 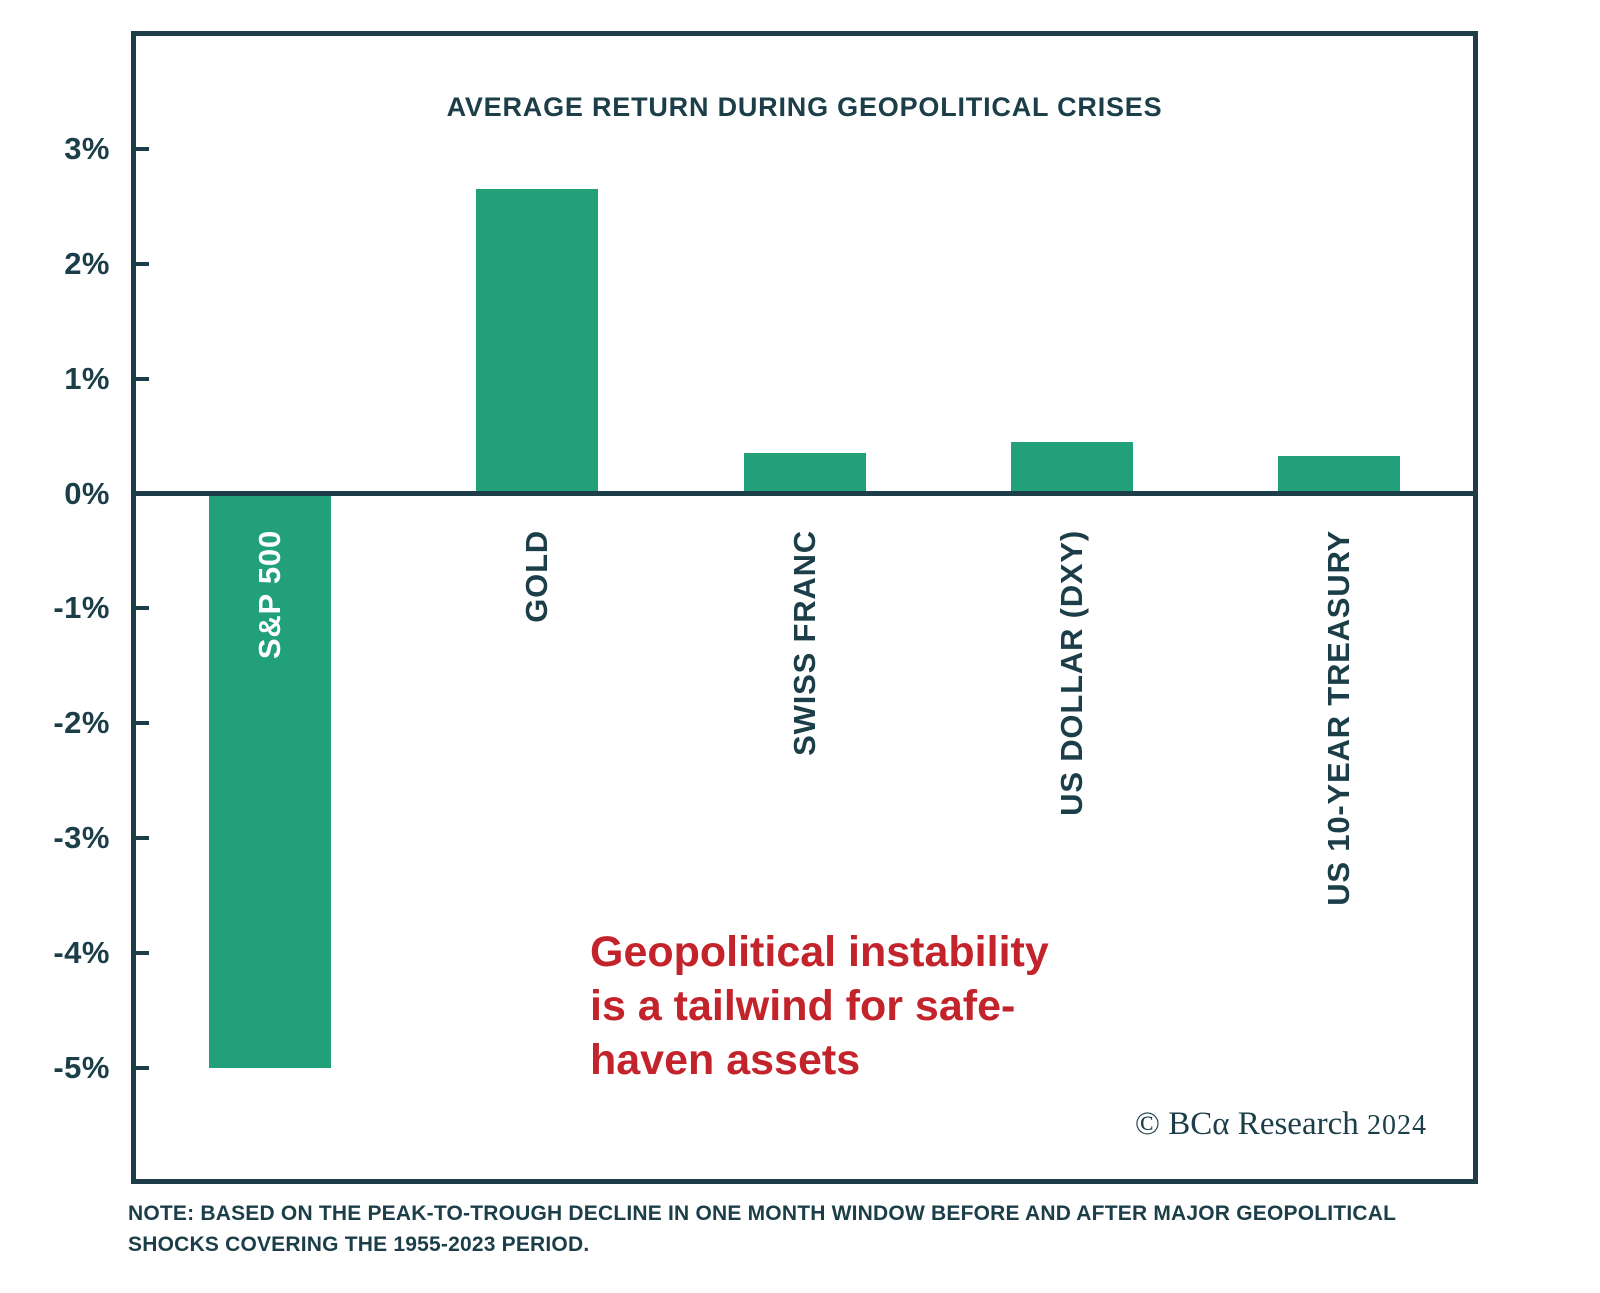 I want to click on y-axis-tick-label: -3%, so click(x=81, y=837).